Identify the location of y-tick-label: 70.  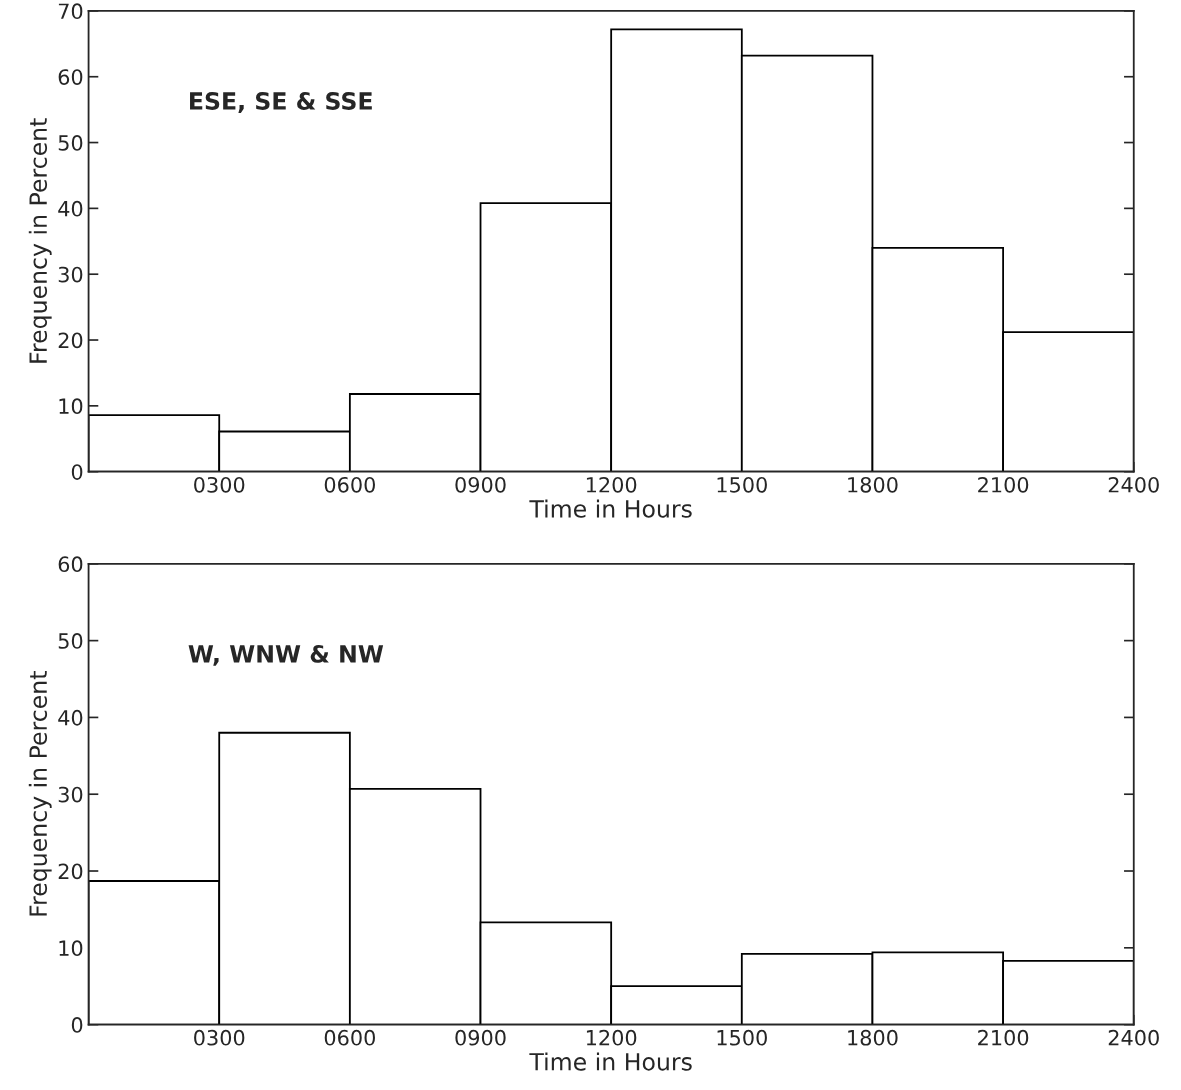
(70, 11).